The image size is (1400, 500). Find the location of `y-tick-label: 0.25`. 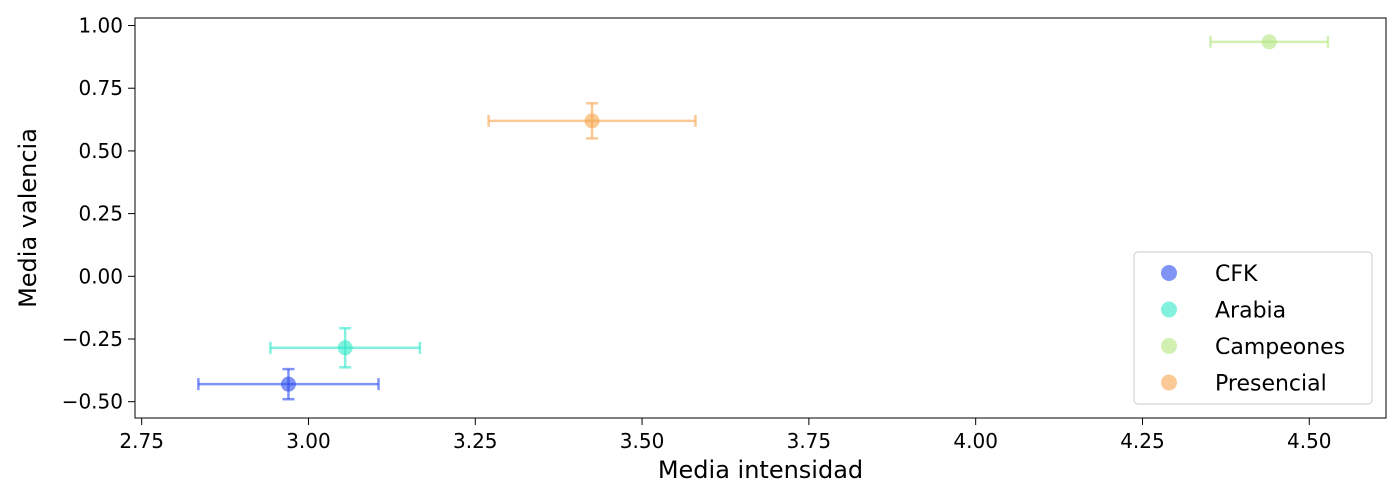

y-tick-label: 0.25 is located at coordinates (100, 214).